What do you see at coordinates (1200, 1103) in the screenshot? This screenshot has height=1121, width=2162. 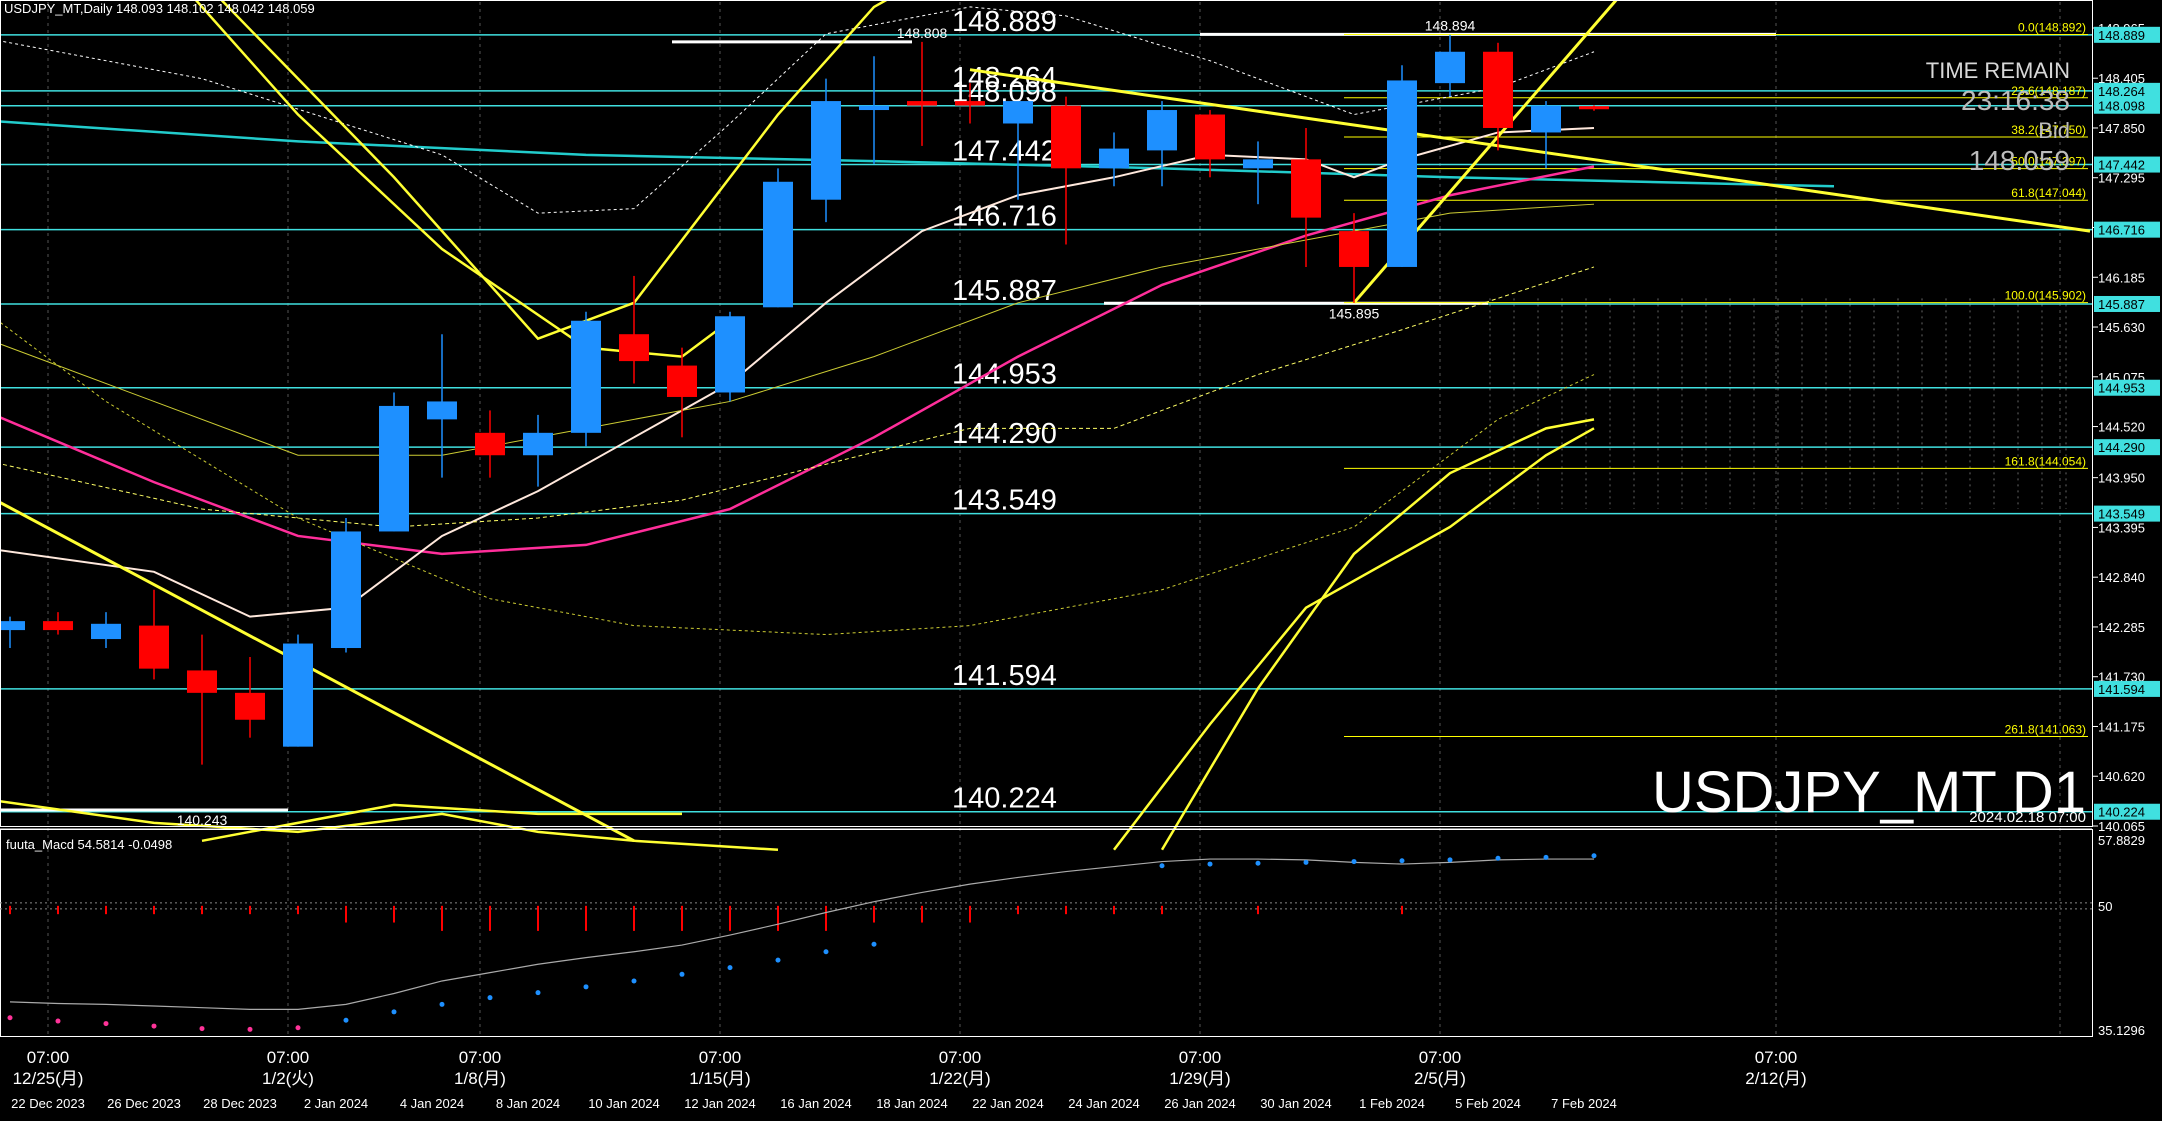 I see `date-axis-label: 26 Jan 2024` at bounding box center [1200, 1103].